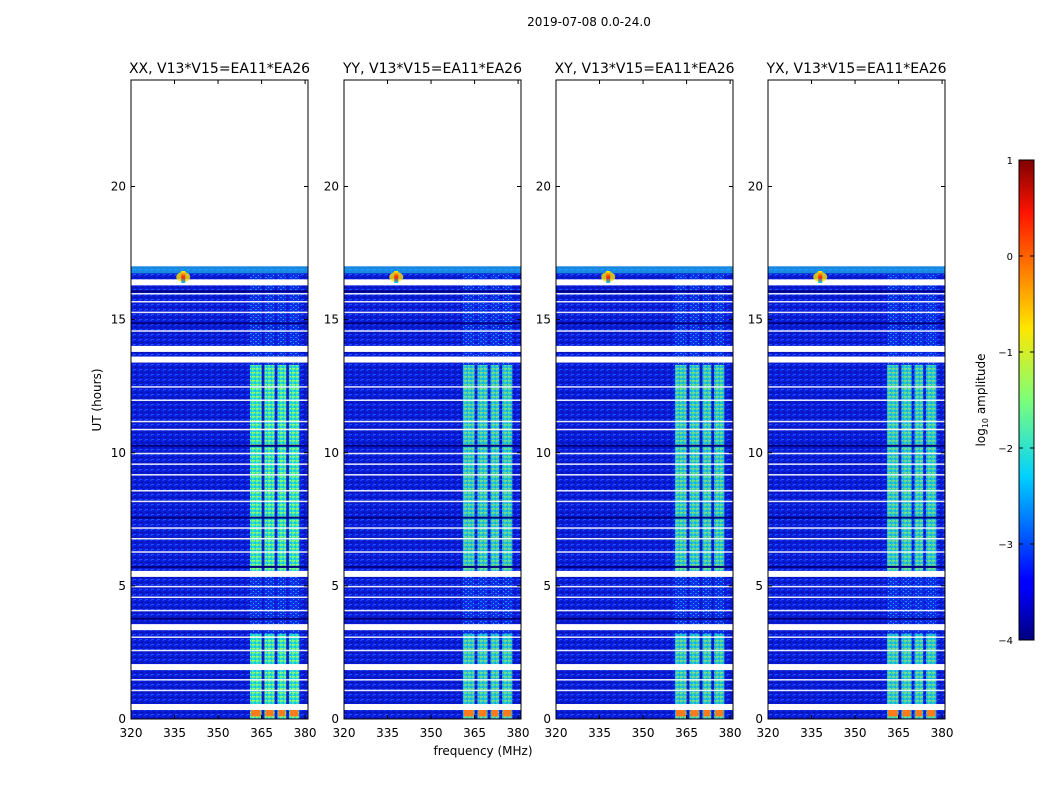 Image resolution: width=1050 pixels, height=804 pixels. Describe the element at coordinates (1010, 161) in the screenshot. I see `colorbar-tick-label: 1` at that location.